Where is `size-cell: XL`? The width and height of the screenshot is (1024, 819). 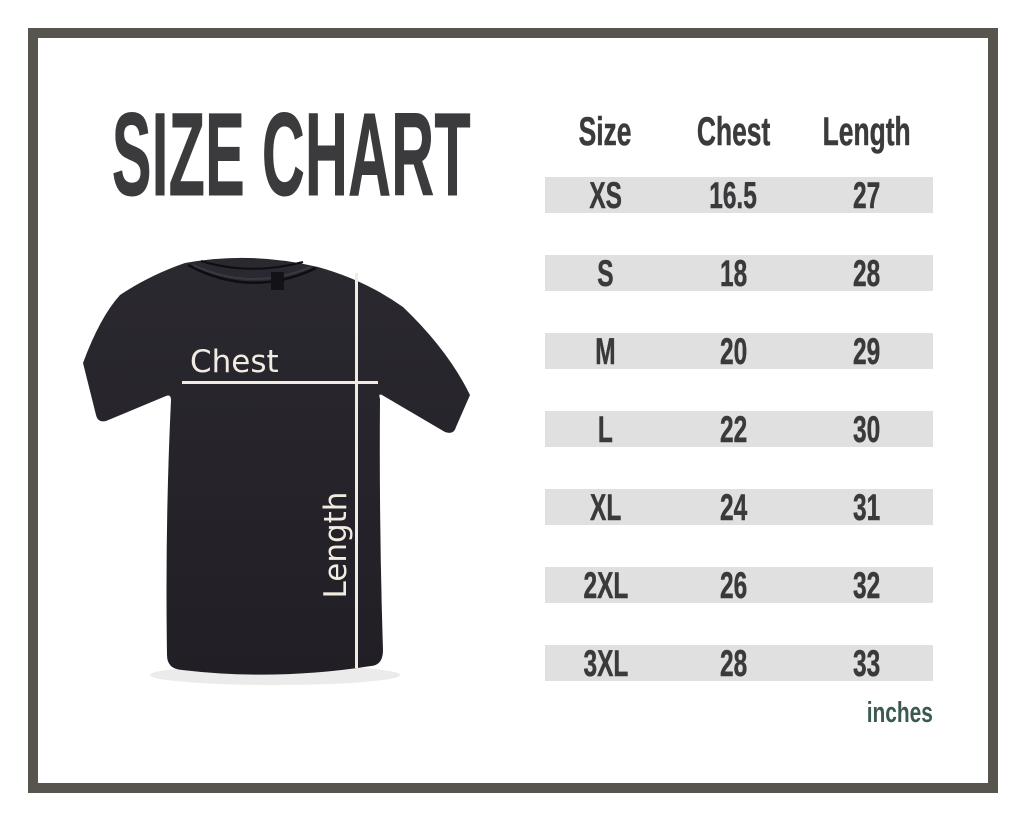 size-cell: XL is located at coordinates (605, 507).